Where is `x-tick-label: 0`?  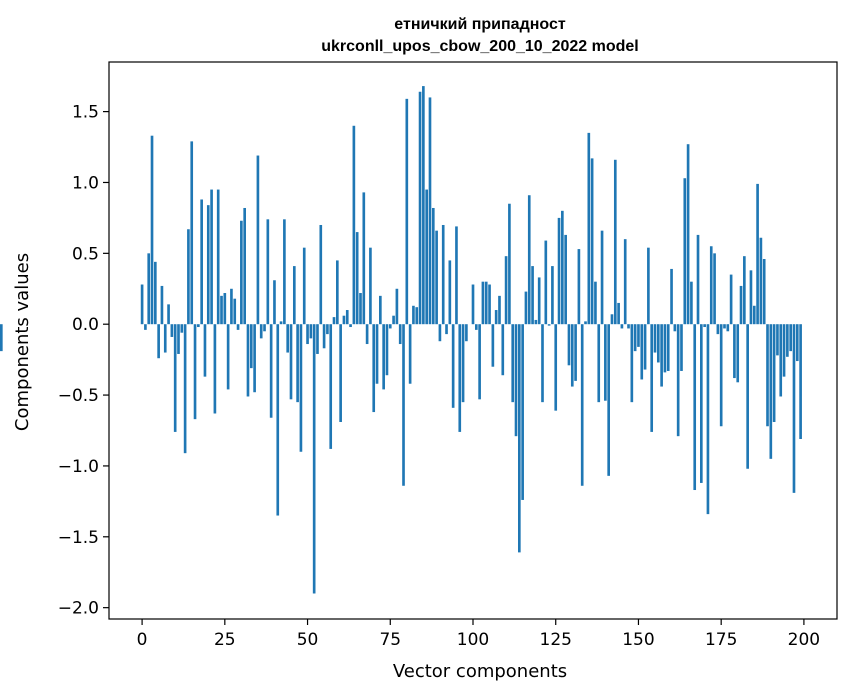 x-tick-label: 0 is located at coordinates (142, 640).